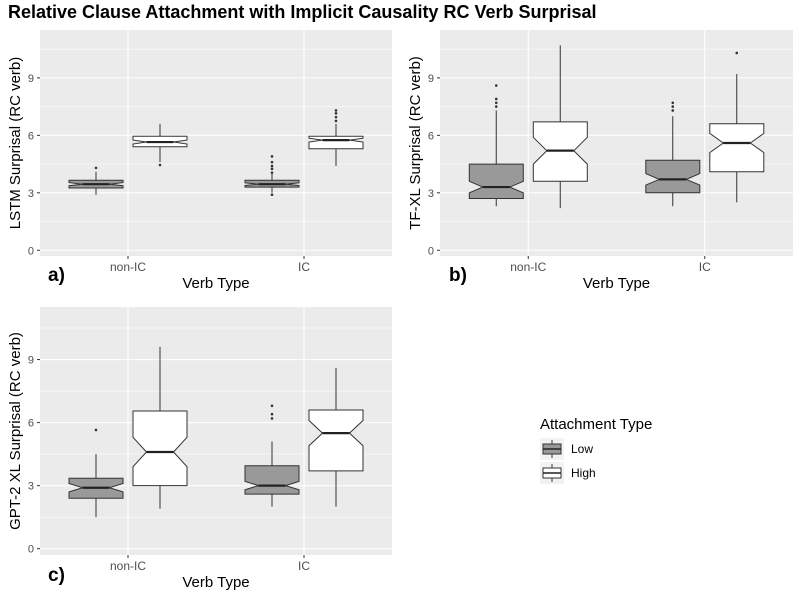 The image size is (800, 600). What do you see at coordinates (15, 143) in the screenshot?
I see `y-axis-title: LSTM Surprisal (RC verb)` at bounding box center [15, 143].